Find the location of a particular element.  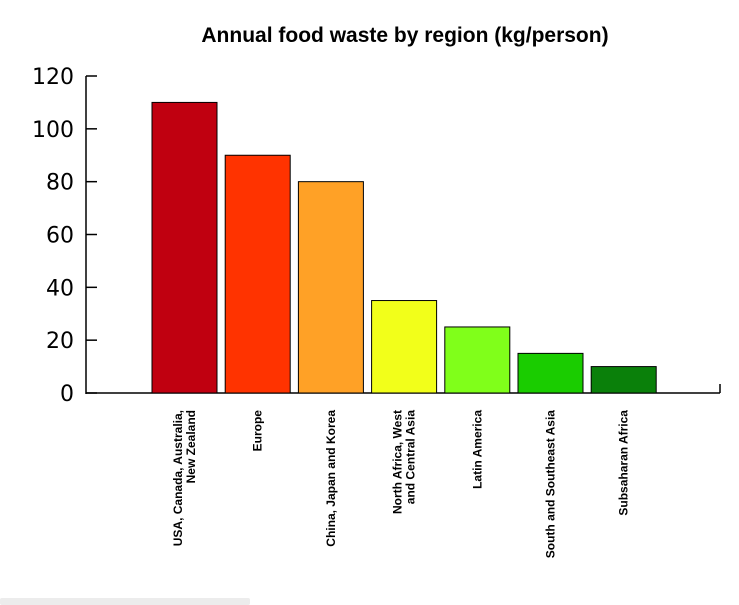

x-category-label: and Central Asia is located at coordinates (411, 457).